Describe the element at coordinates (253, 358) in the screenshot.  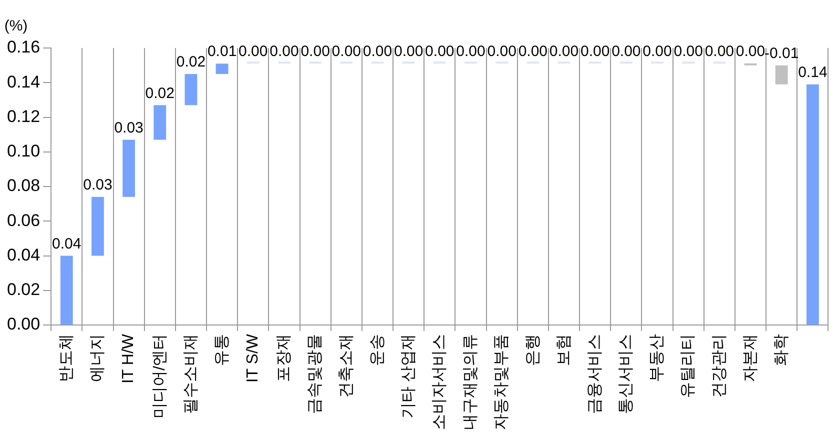
I see `x-tick-label: IT S/W` at that location.